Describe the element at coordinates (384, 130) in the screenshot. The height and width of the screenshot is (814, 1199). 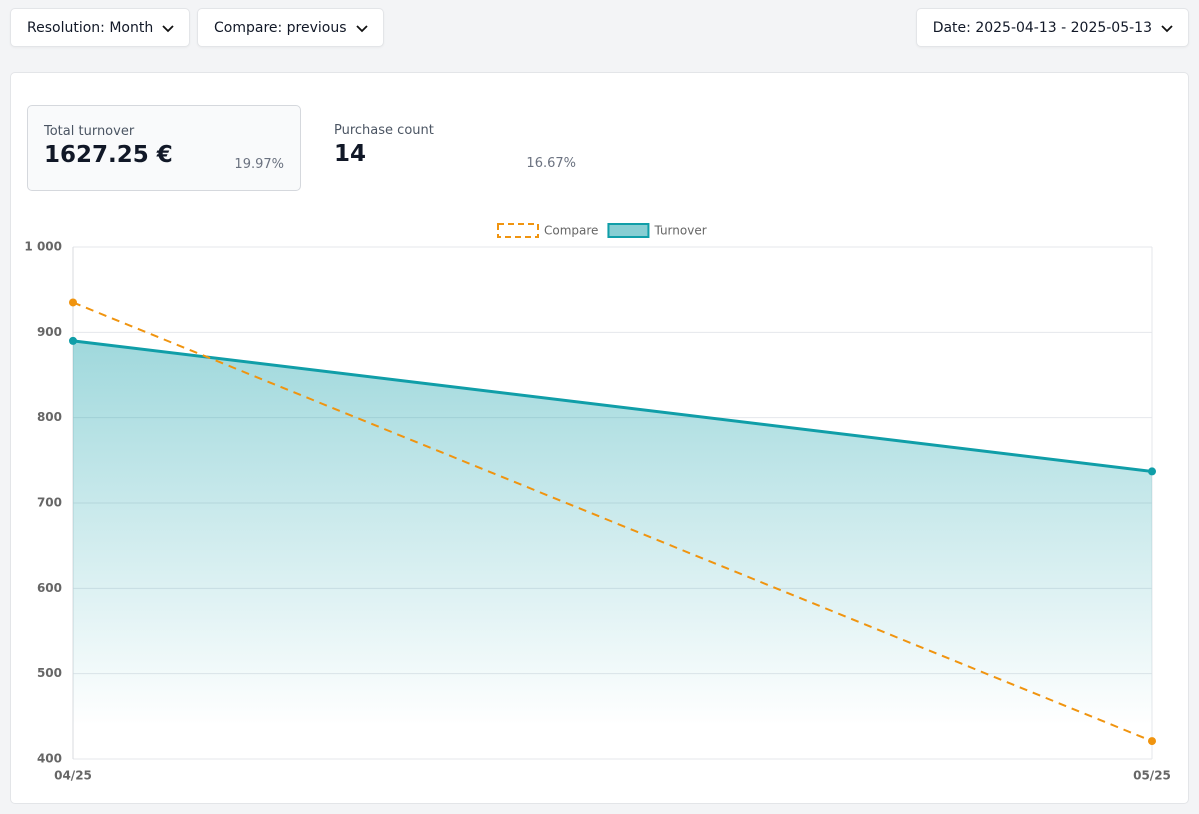
I see `metric-label: Purchase count` at that location.